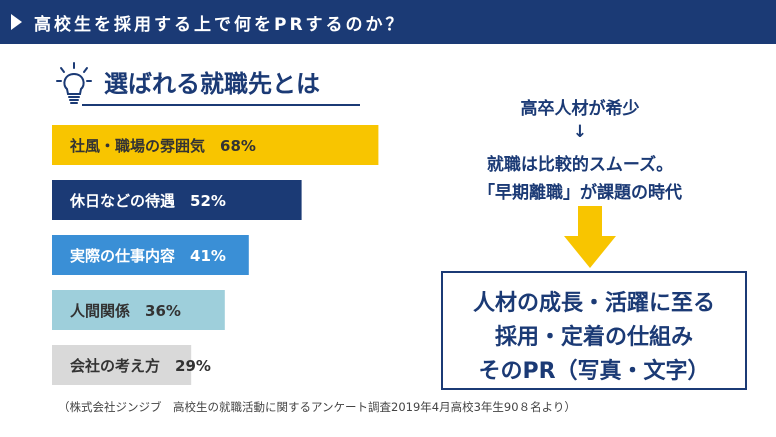 The image size is (776, 437). I want to click on right-text-arrow: ↓, so click(580, 132).